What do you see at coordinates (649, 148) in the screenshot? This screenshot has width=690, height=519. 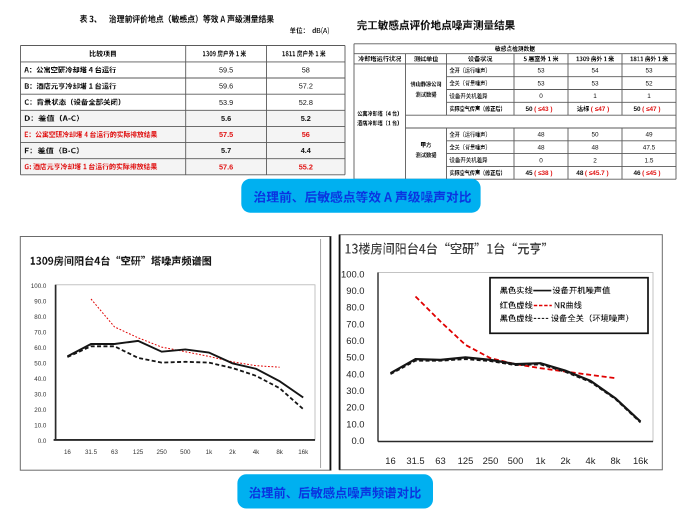 I see `svg-text: 47.5` at bounding box center [649, 148].